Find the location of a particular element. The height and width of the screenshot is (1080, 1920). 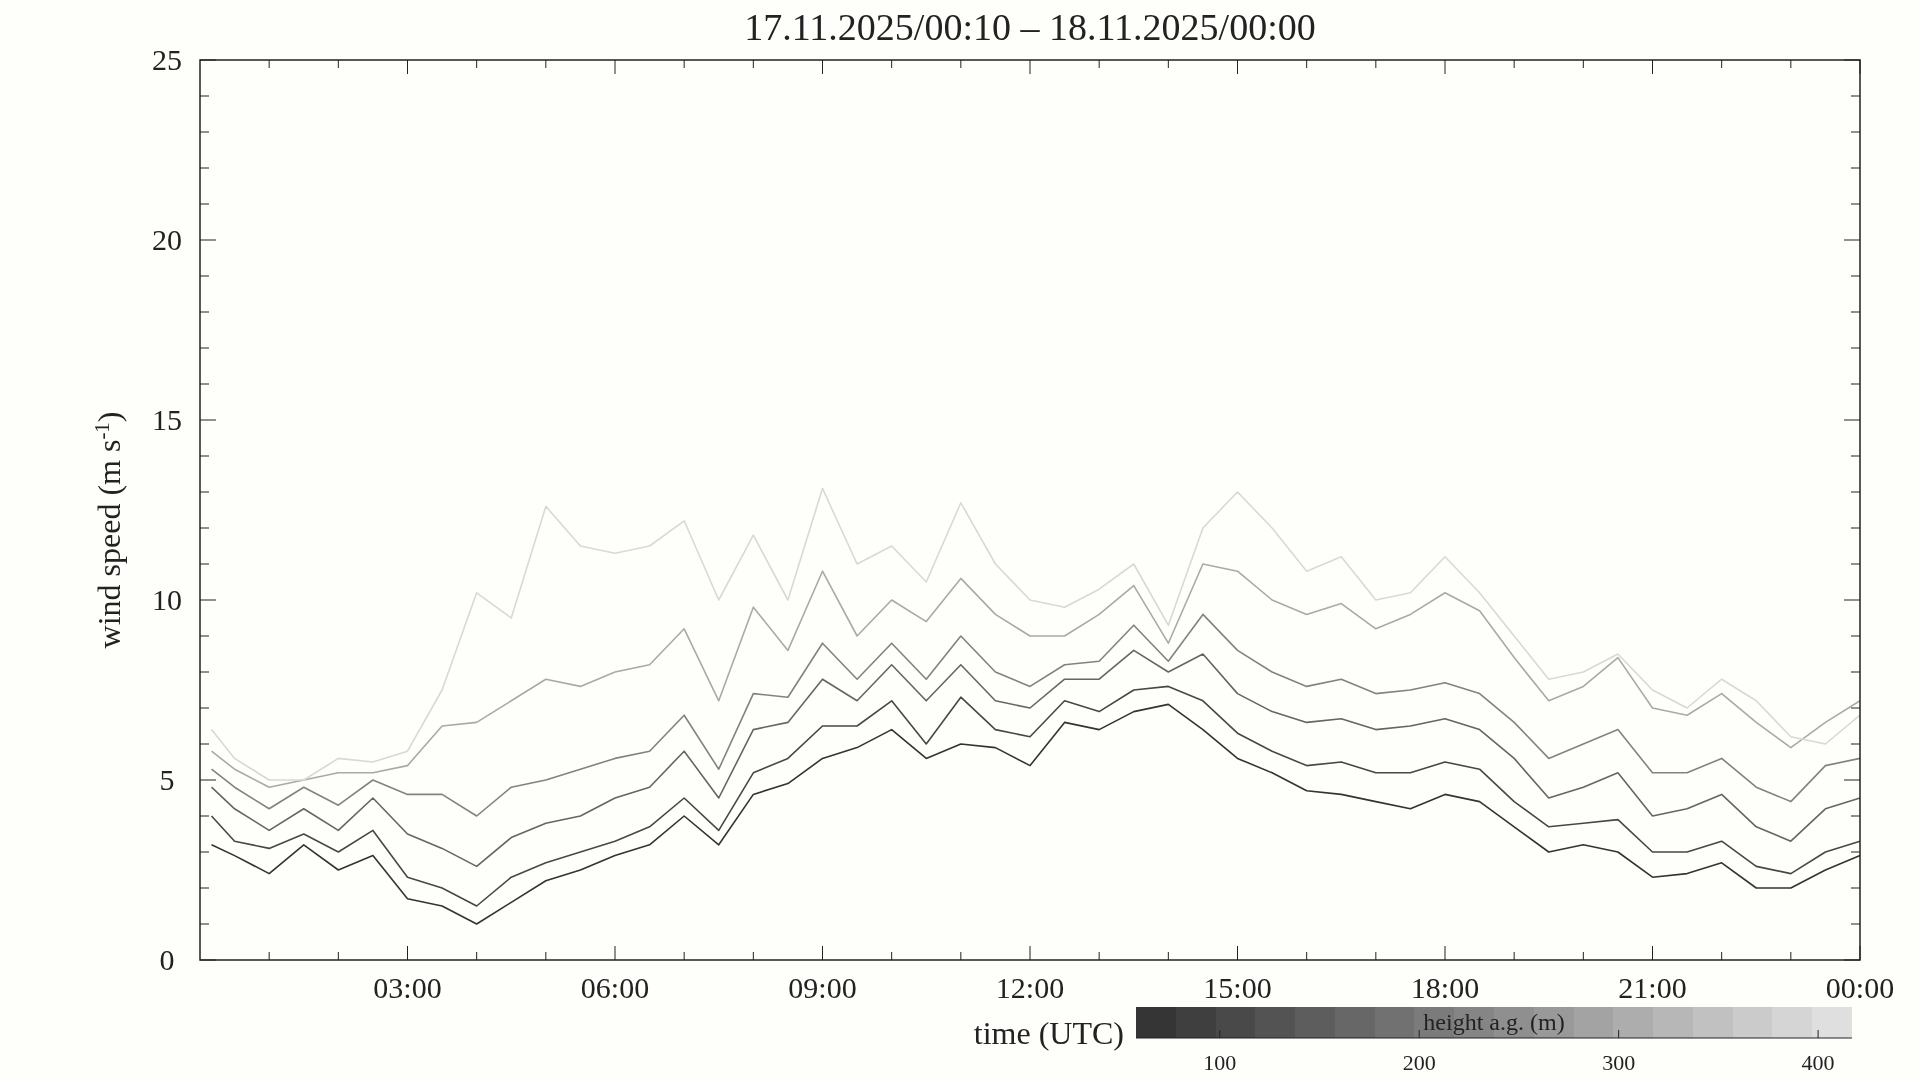

x-tick-label: 09:00 is located at coordinates (822, 987).